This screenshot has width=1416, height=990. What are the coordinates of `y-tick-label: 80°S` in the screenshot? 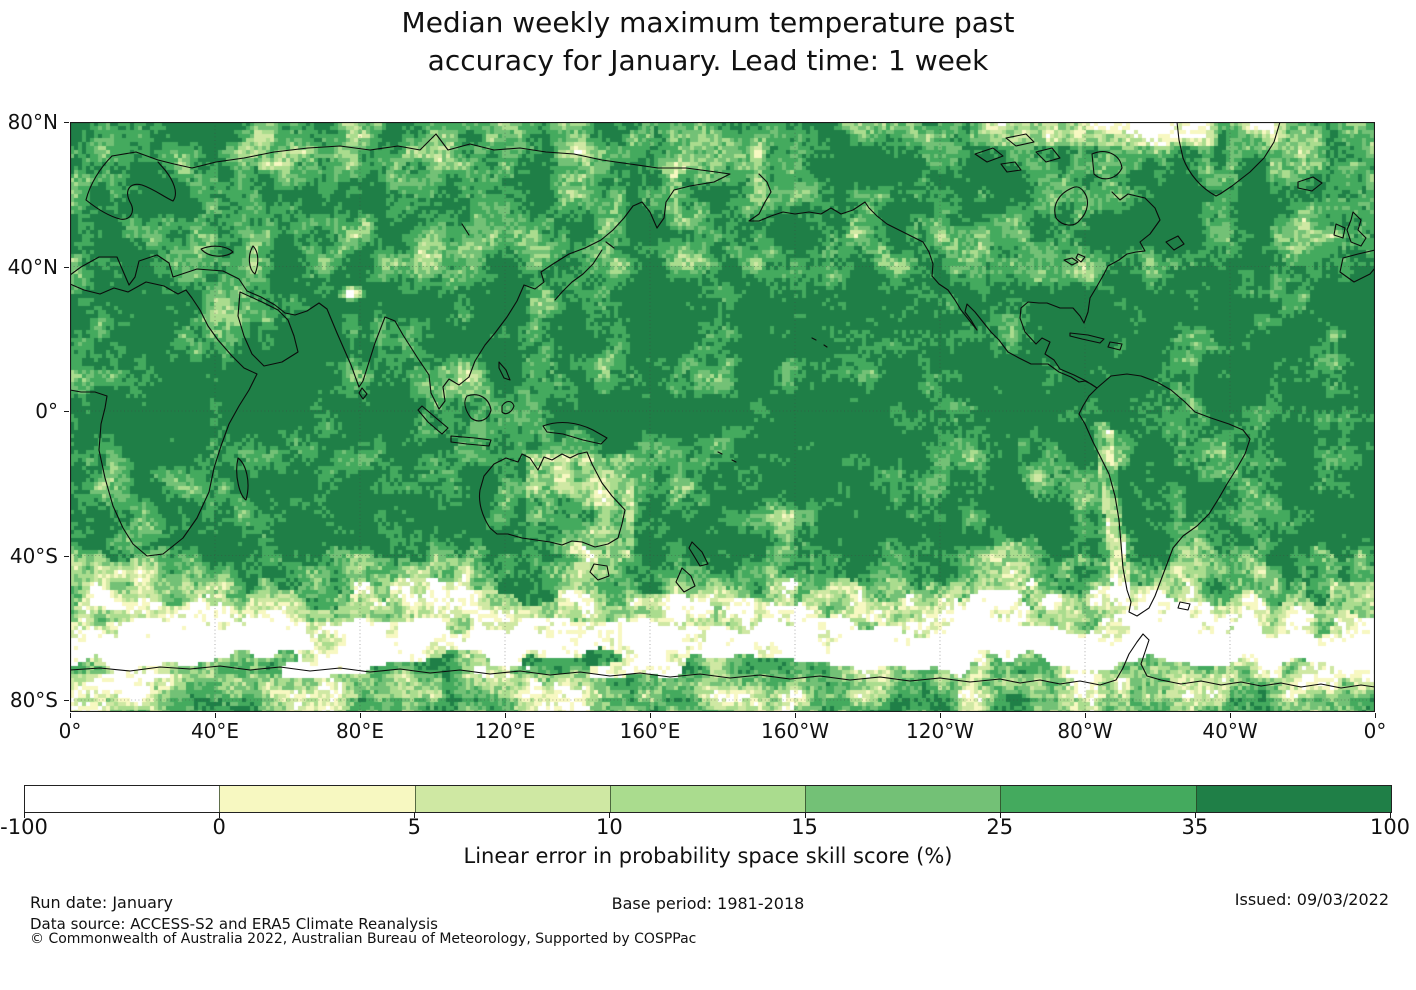 It's located at (33, 700).